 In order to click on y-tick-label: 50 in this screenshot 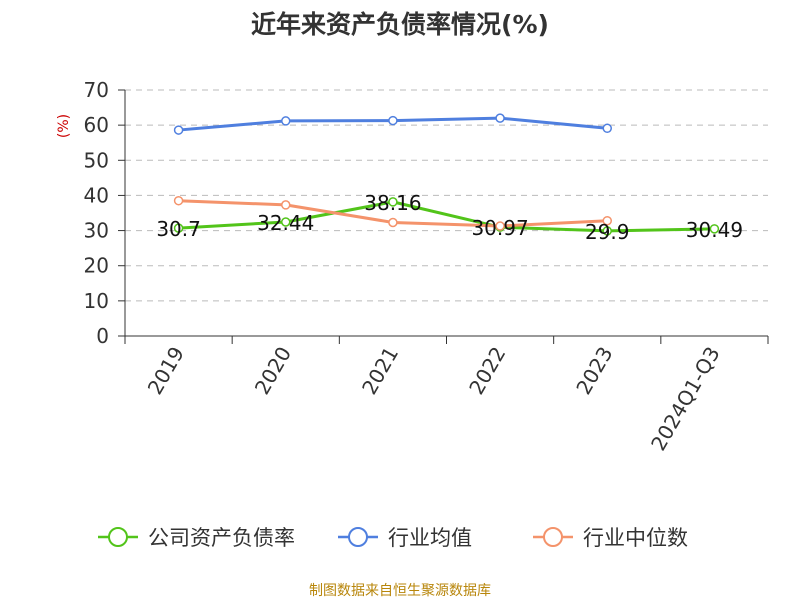, I will do `click(96, 160)`.